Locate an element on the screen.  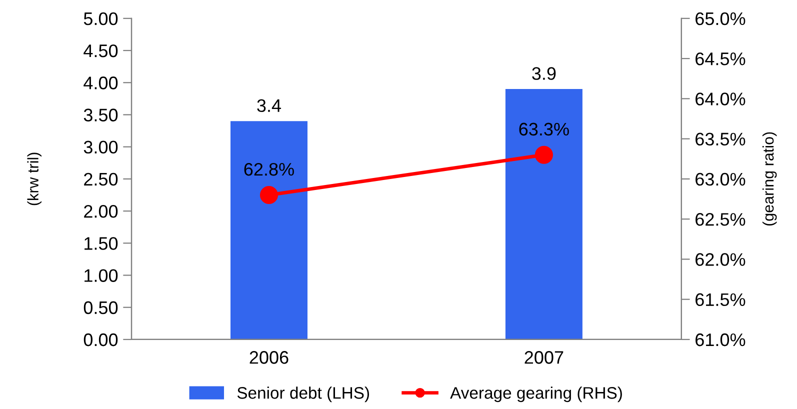
x-tick-label: 2006 is located at coordinates (269, 357).